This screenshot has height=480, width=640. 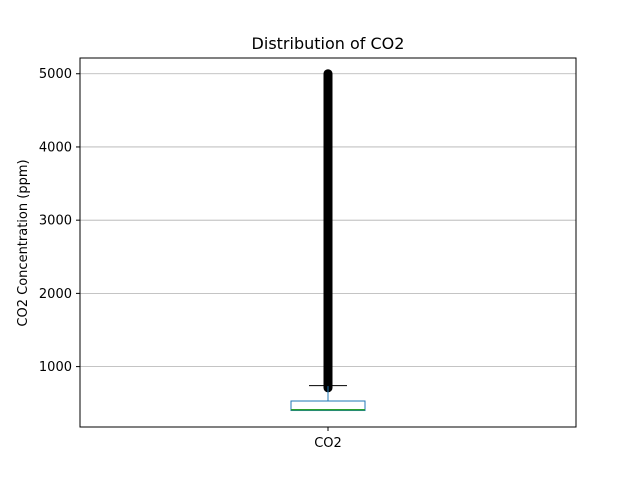 What do you see at coordinates (328, 43) in the screenshot?
I see `chart-title: Distribution of CO2` at bounding box center [328, 43].